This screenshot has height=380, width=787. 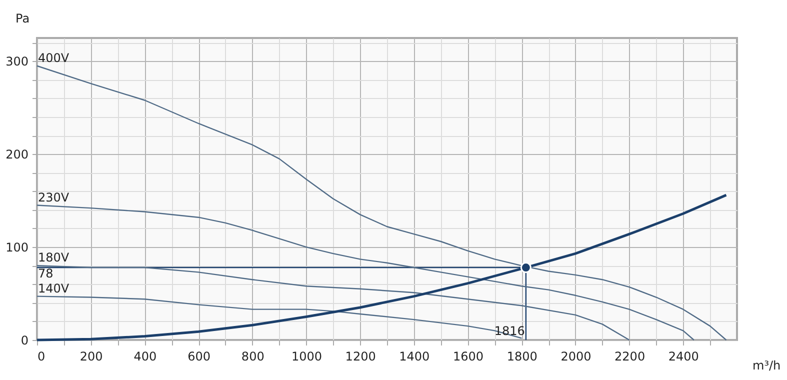 I want to click on x-tick-label: 1200, so click(x=360, y=357).